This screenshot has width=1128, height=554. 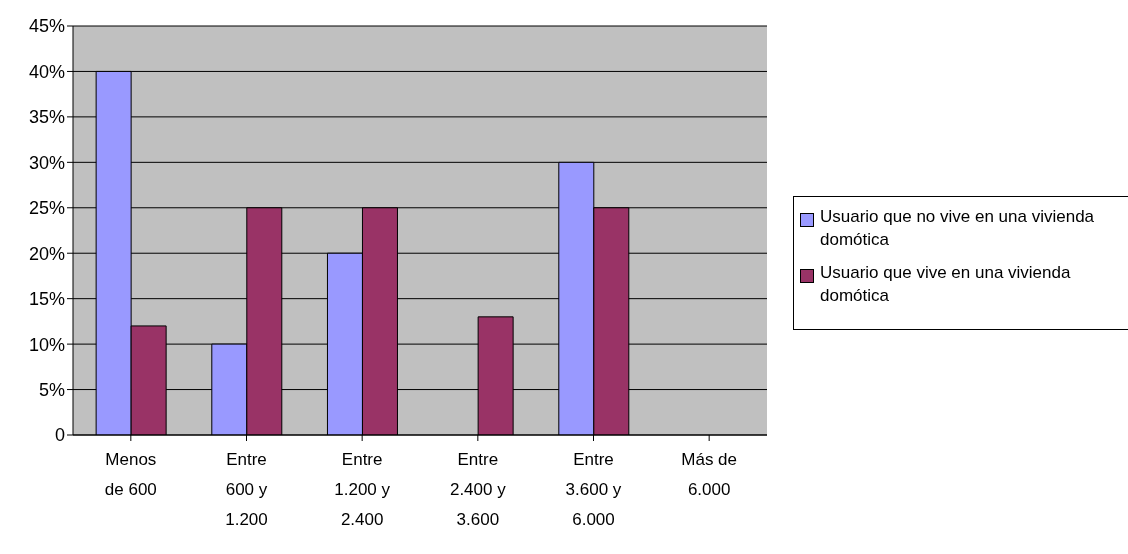 What do you see at coordinates (46, 299) in the screenshot?
I see `y-tick-label: 15%` at bounding box center [46, 299].